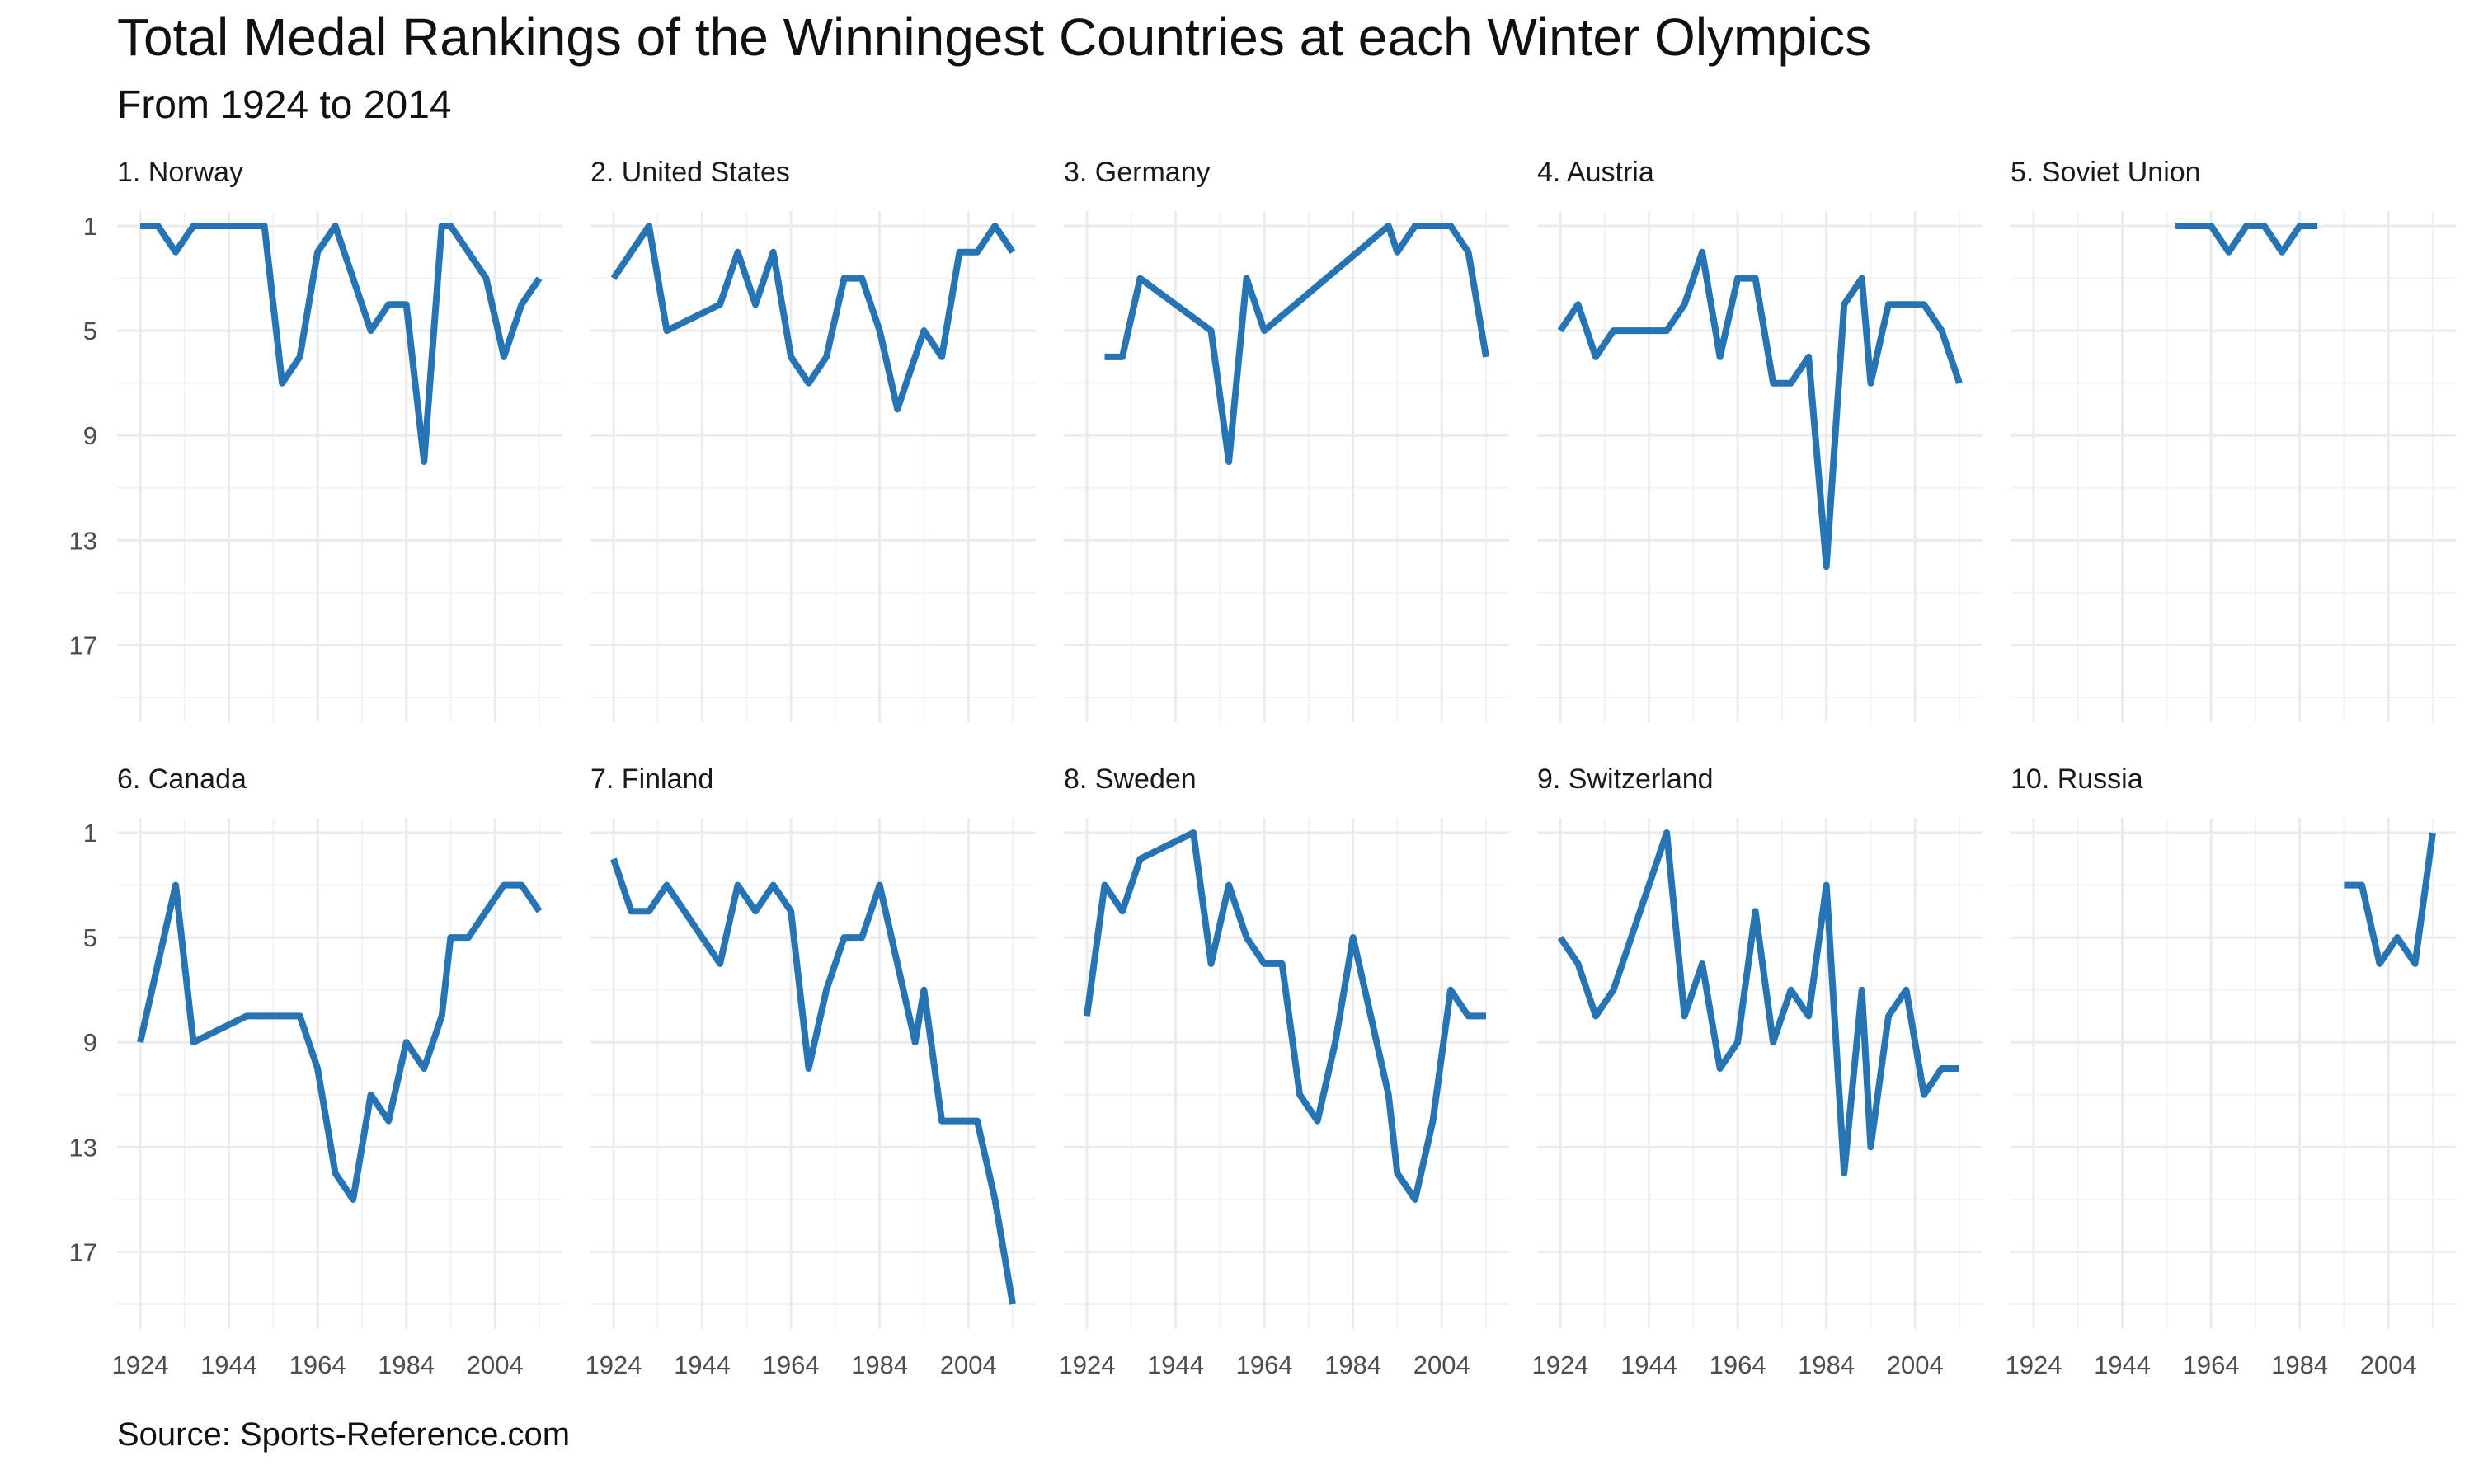 The image size is (2474, 1484). I want to click on facet-panel: 6. Canada 1 5 9 13 17 1924 1944 1964 1984 2004, so click(315, 1071).